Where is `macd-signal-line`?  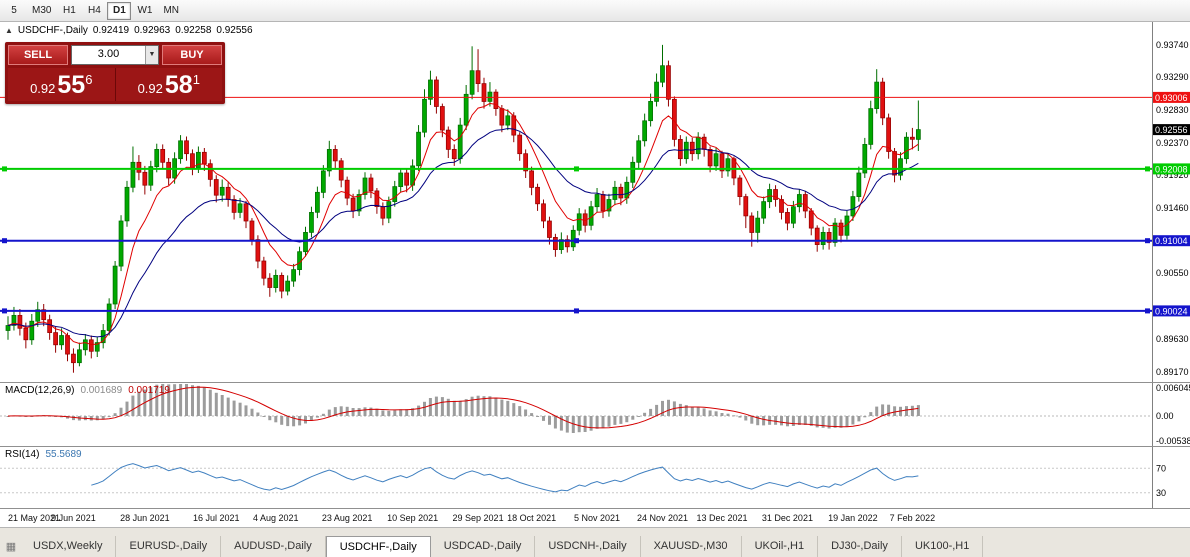
macd-signal-line is located at coordinates (463, 407).